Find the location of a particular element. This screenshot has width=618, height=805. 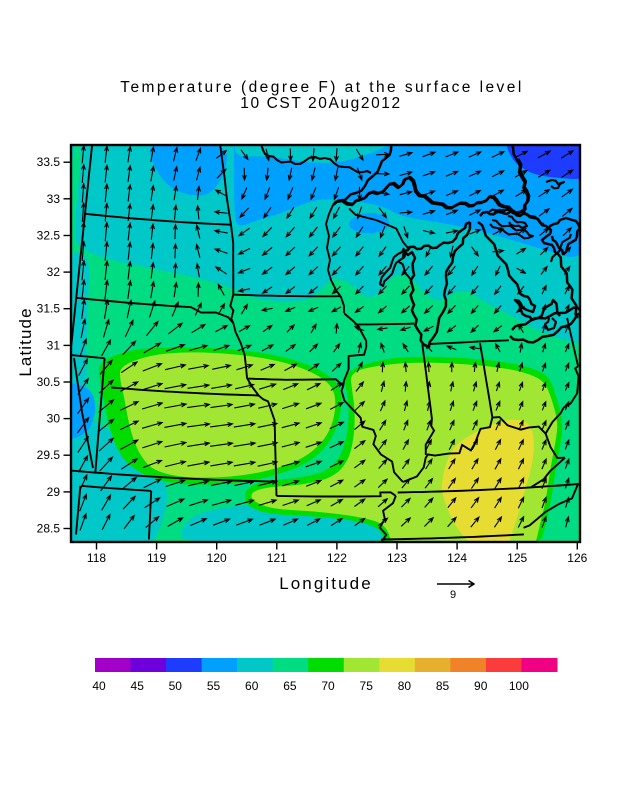

svg-text: 70 is located at coordinates (328, 686).